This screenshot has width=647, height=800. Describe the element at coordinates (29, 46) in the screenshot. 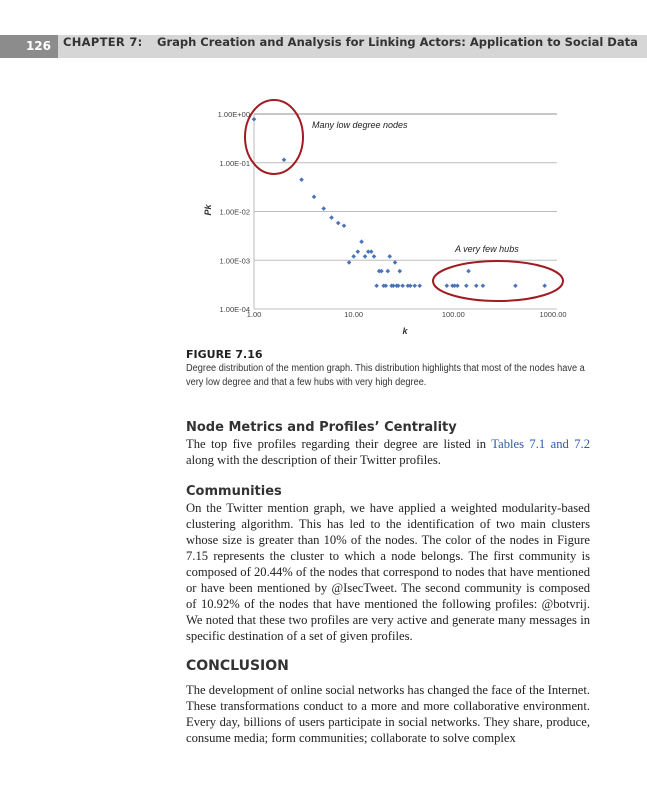

I see `page-number: 126` at that location.